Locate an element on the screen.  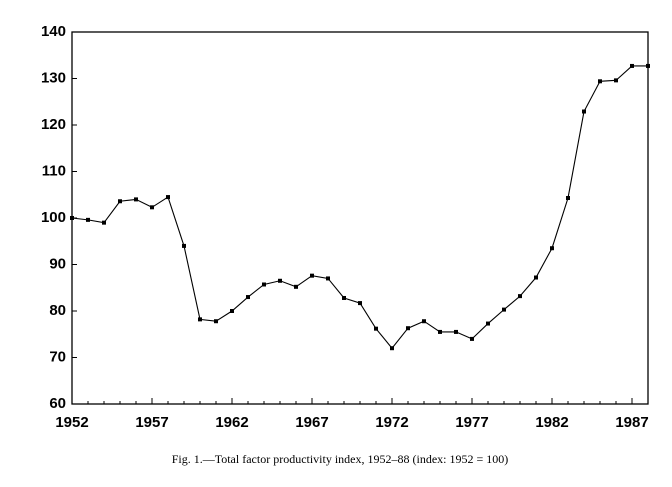
y-tick-label: 120 is located at coordinates (53, 124).